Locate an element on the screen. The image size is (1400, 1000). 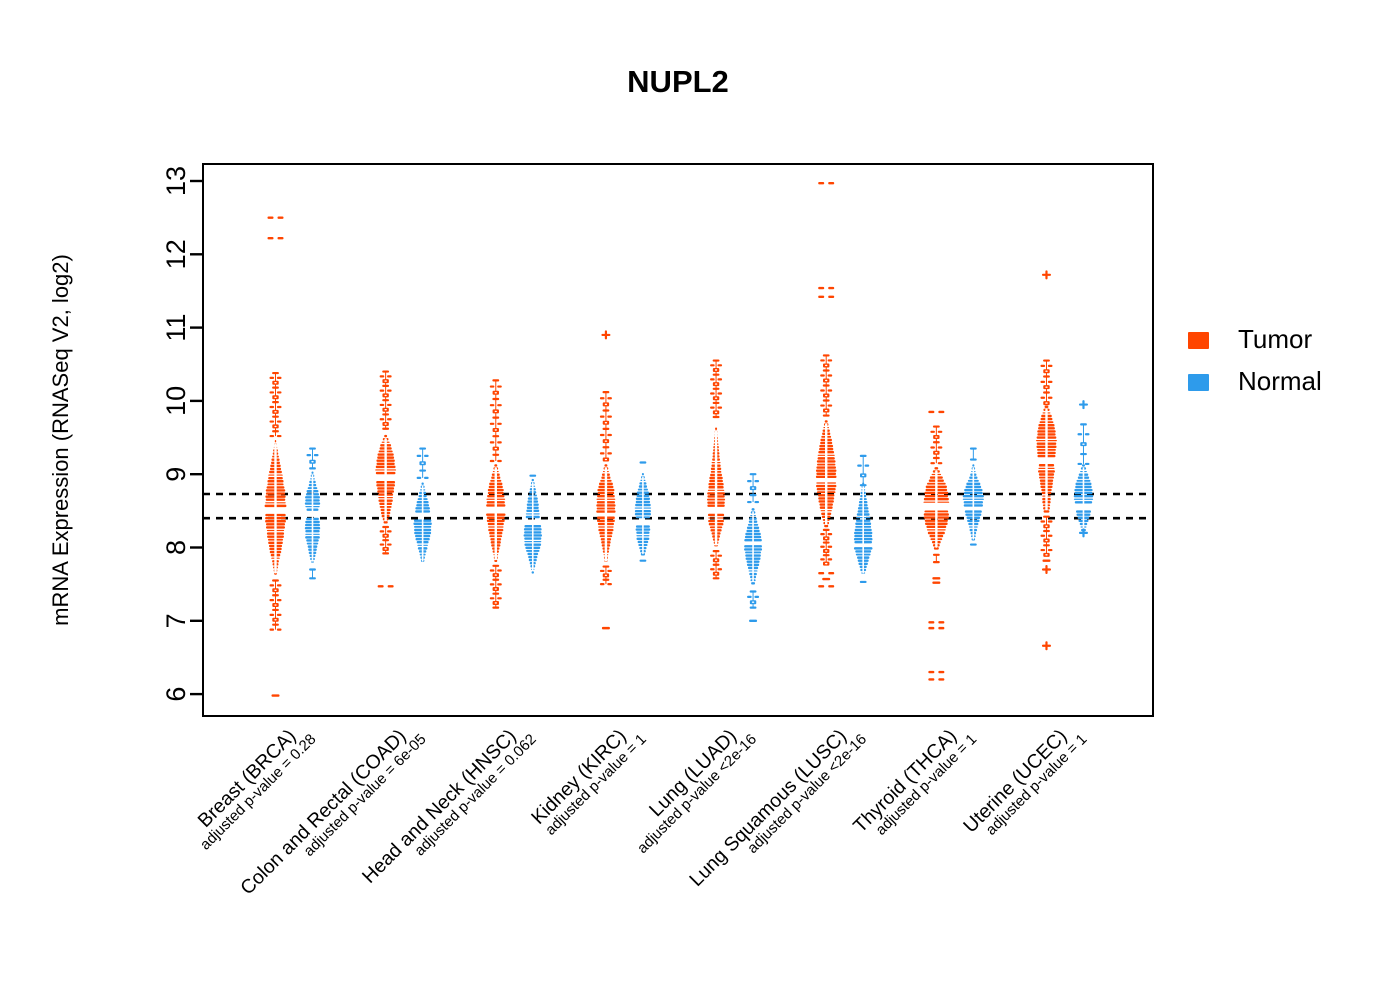
legend-swatch-normal is located at coordinates (1198, 382).